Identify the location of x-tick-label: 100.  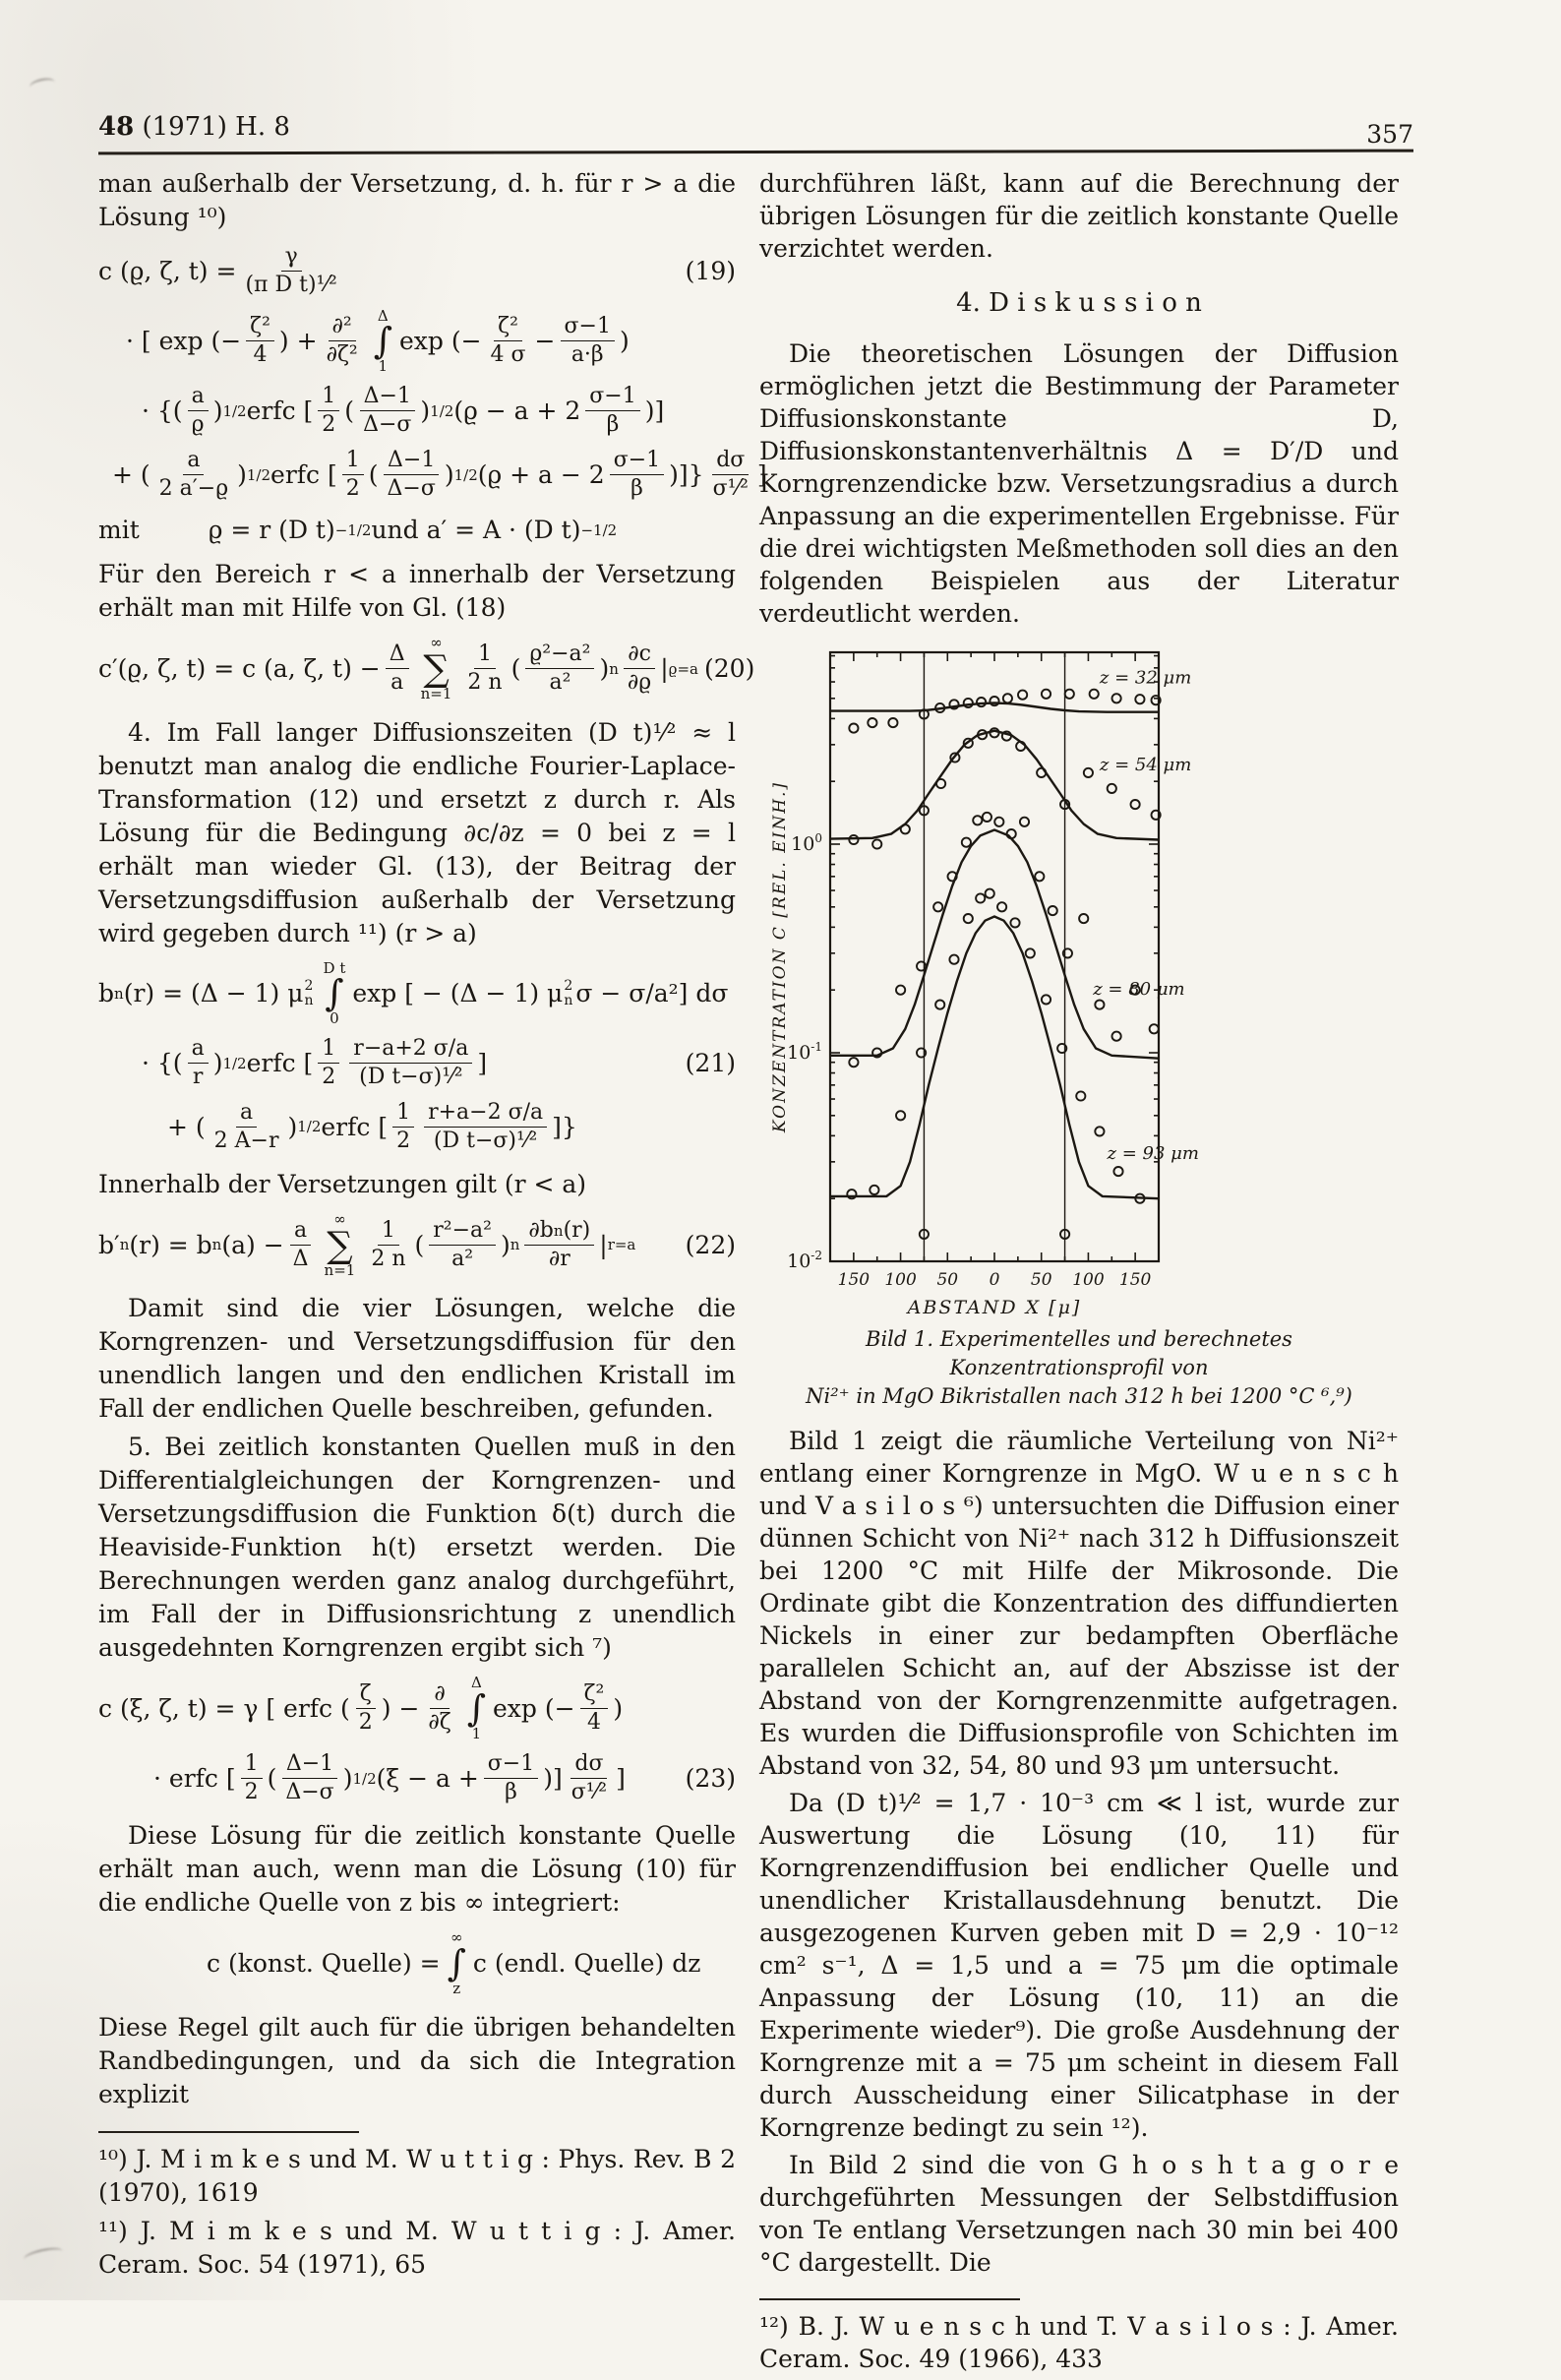
(1088, 1280).